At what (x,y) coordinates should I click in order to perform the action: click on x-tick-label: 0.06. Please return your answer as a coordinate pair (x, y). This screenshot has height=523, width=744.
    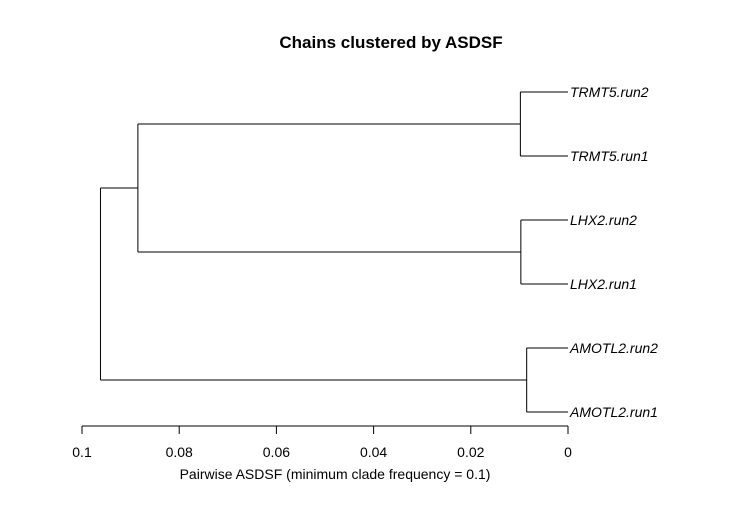
    Looking at the image, I should click on (276, 452).